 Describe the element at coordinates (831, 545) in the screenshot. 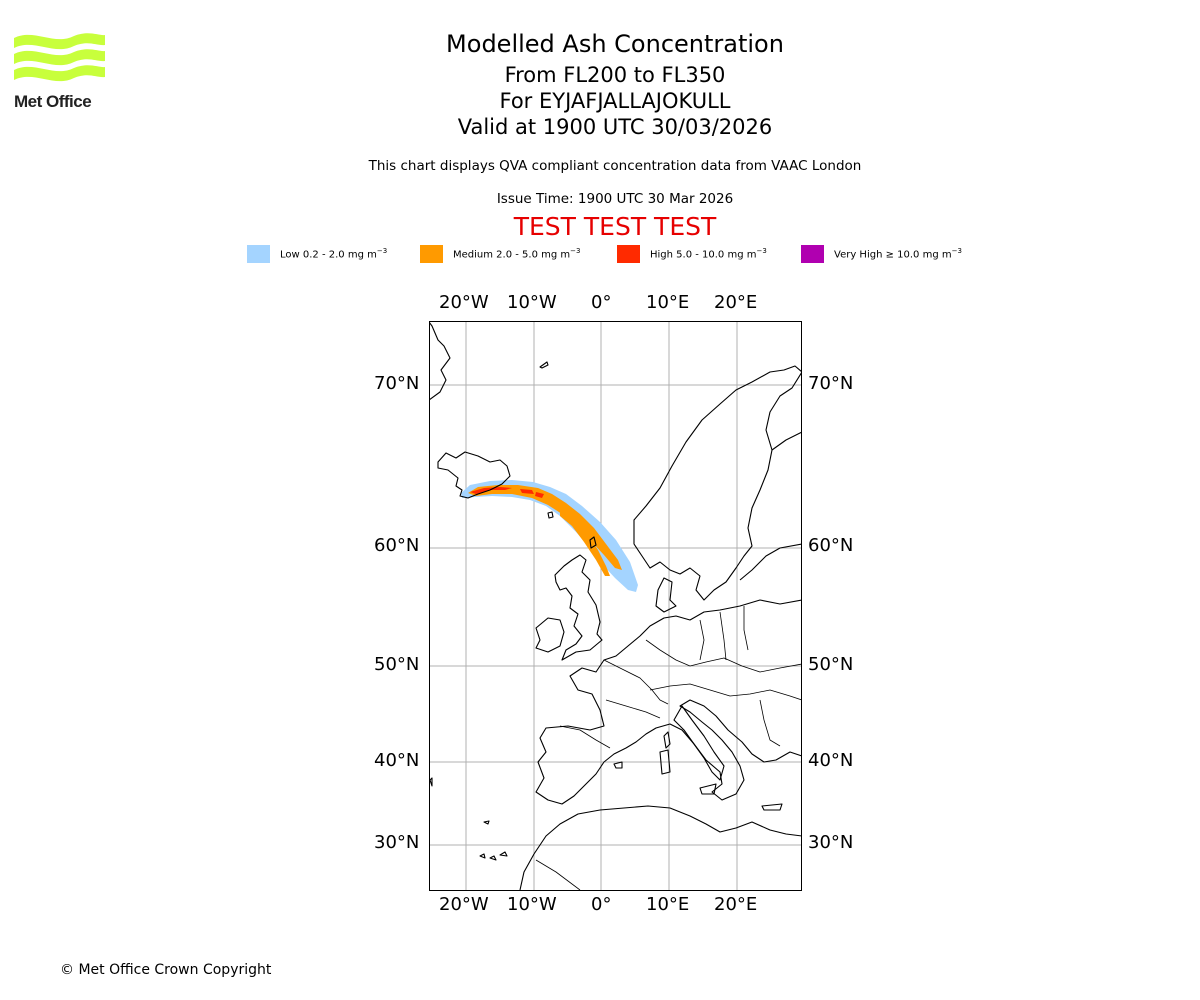

I see `lat-tick-right: 60°N` at that location.